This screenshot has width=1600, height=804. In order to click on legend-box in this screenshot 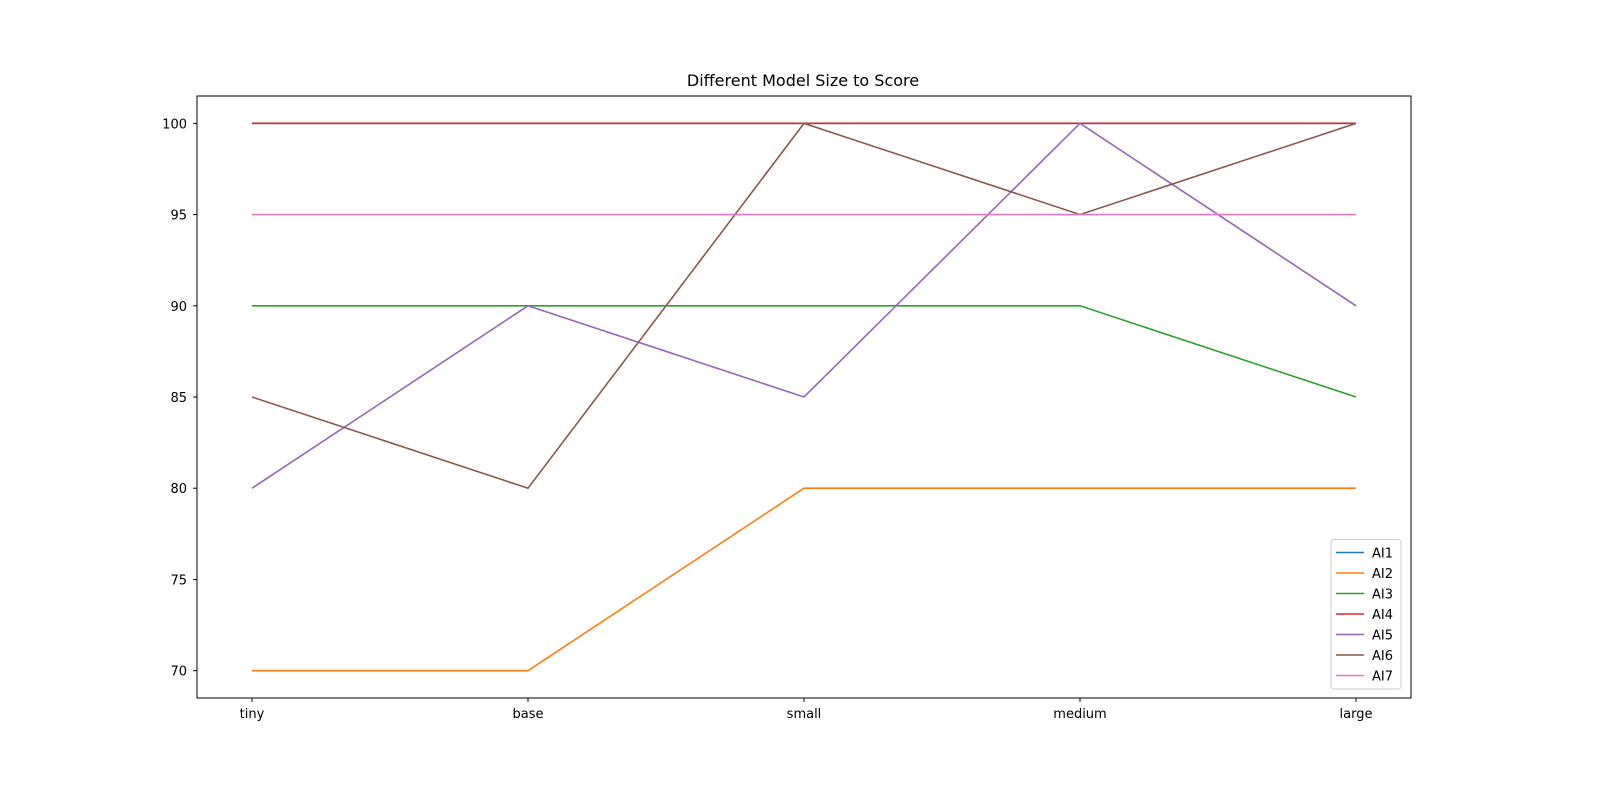, I will do `click(1366, 614)`.